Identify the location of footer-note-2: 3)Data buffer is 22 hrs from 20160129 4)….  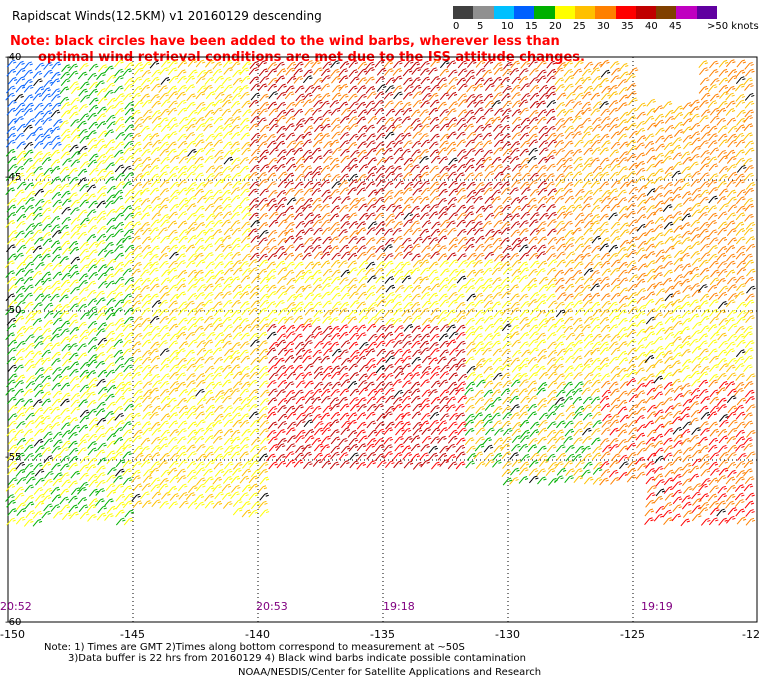
(297, 658).